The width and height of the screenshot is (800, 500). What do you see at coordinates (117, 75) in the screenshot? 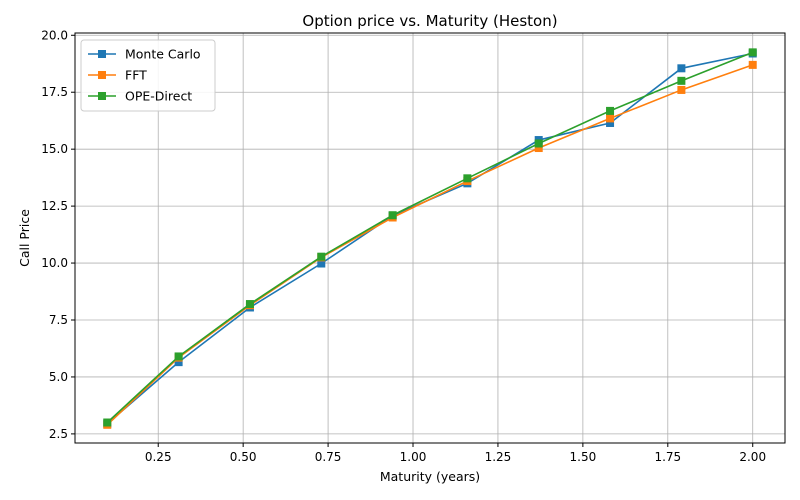
I see `legend-item-fft: FFT` at bounding box center [117, 75].